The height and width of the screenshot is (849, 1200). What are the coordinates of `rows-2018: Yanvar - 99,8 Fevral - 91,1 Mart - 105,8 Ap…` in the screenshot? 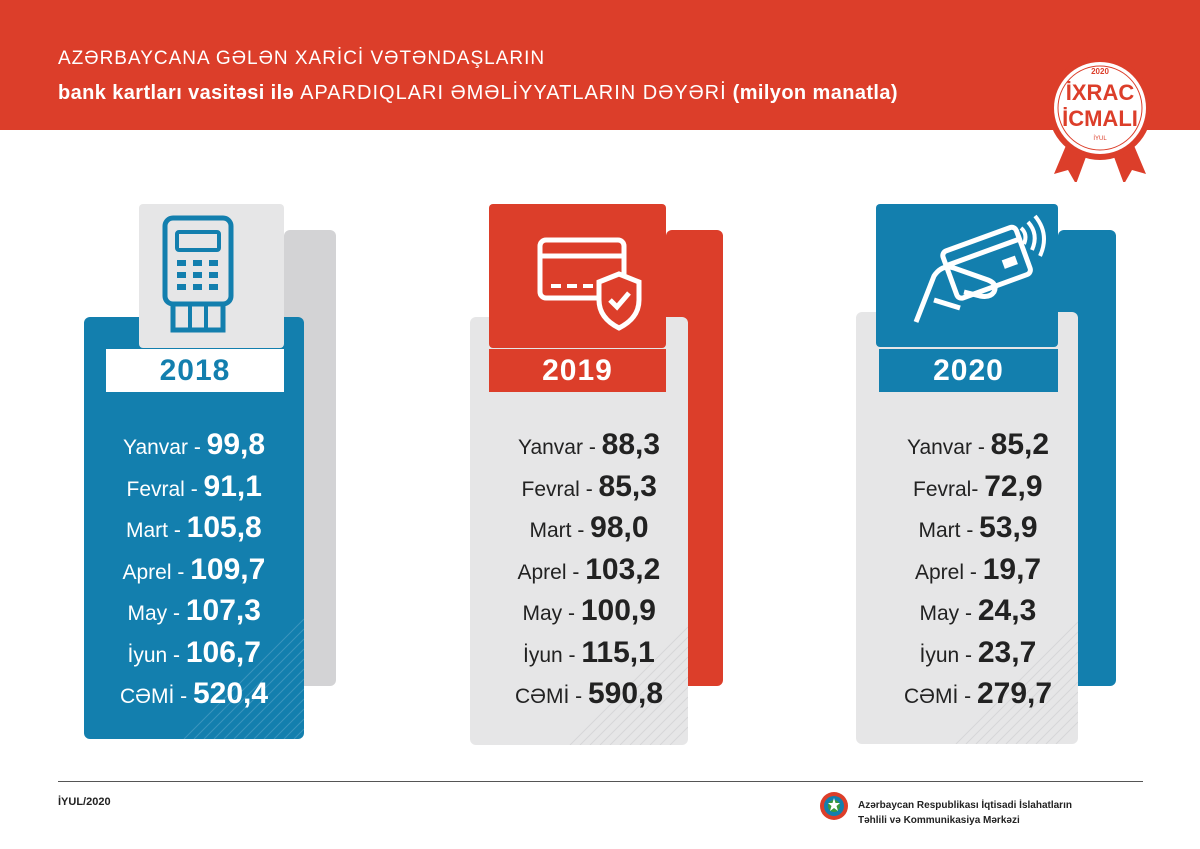 It's located at (194, 570).